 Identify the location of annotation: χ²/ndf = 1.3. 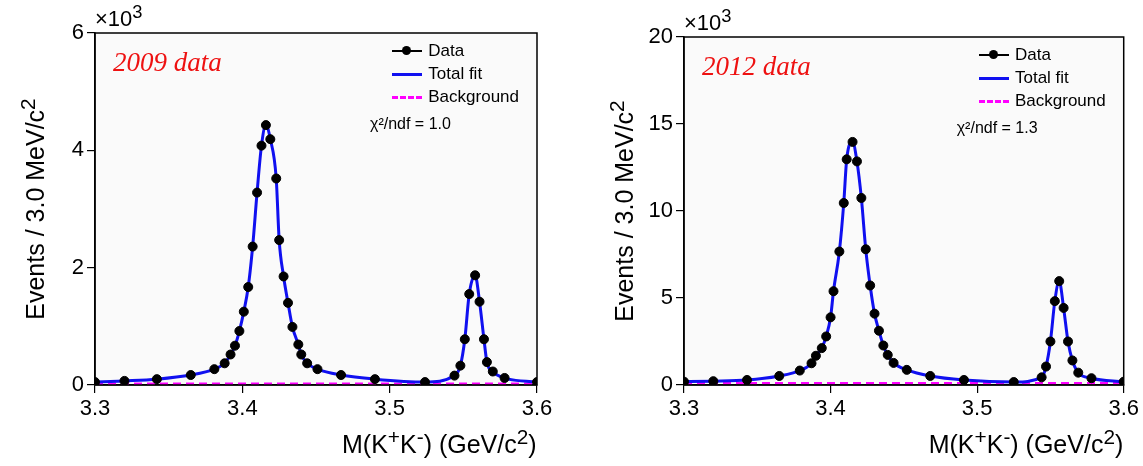
(997, 128).